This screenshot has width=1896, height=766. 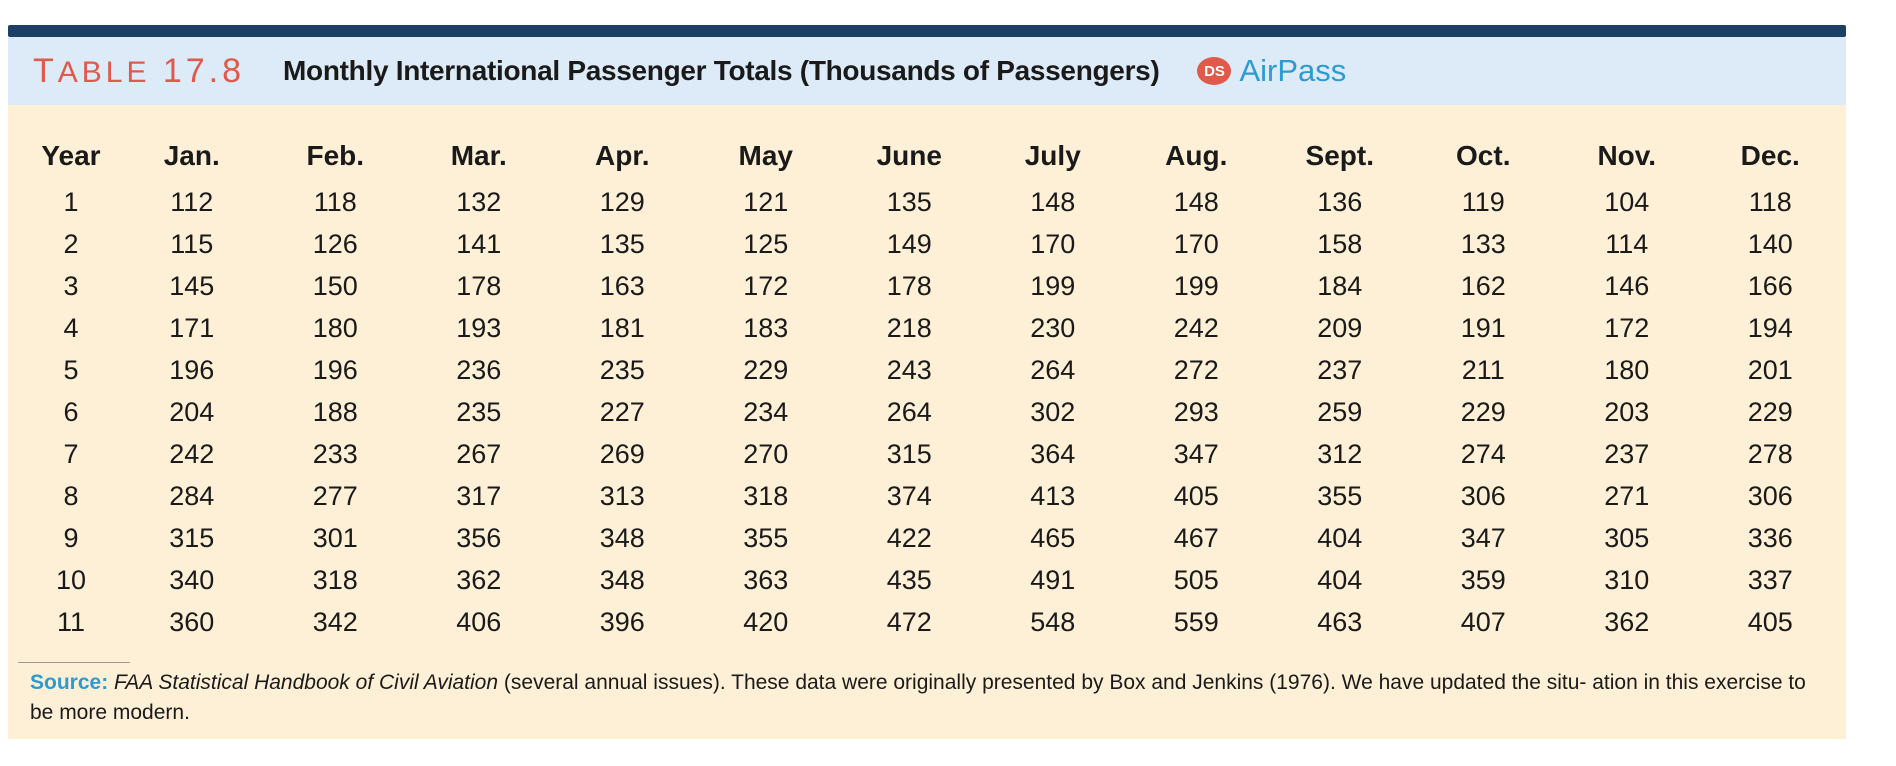 I want to click on passenger-cell: 199, so click(x=1053, y=285).